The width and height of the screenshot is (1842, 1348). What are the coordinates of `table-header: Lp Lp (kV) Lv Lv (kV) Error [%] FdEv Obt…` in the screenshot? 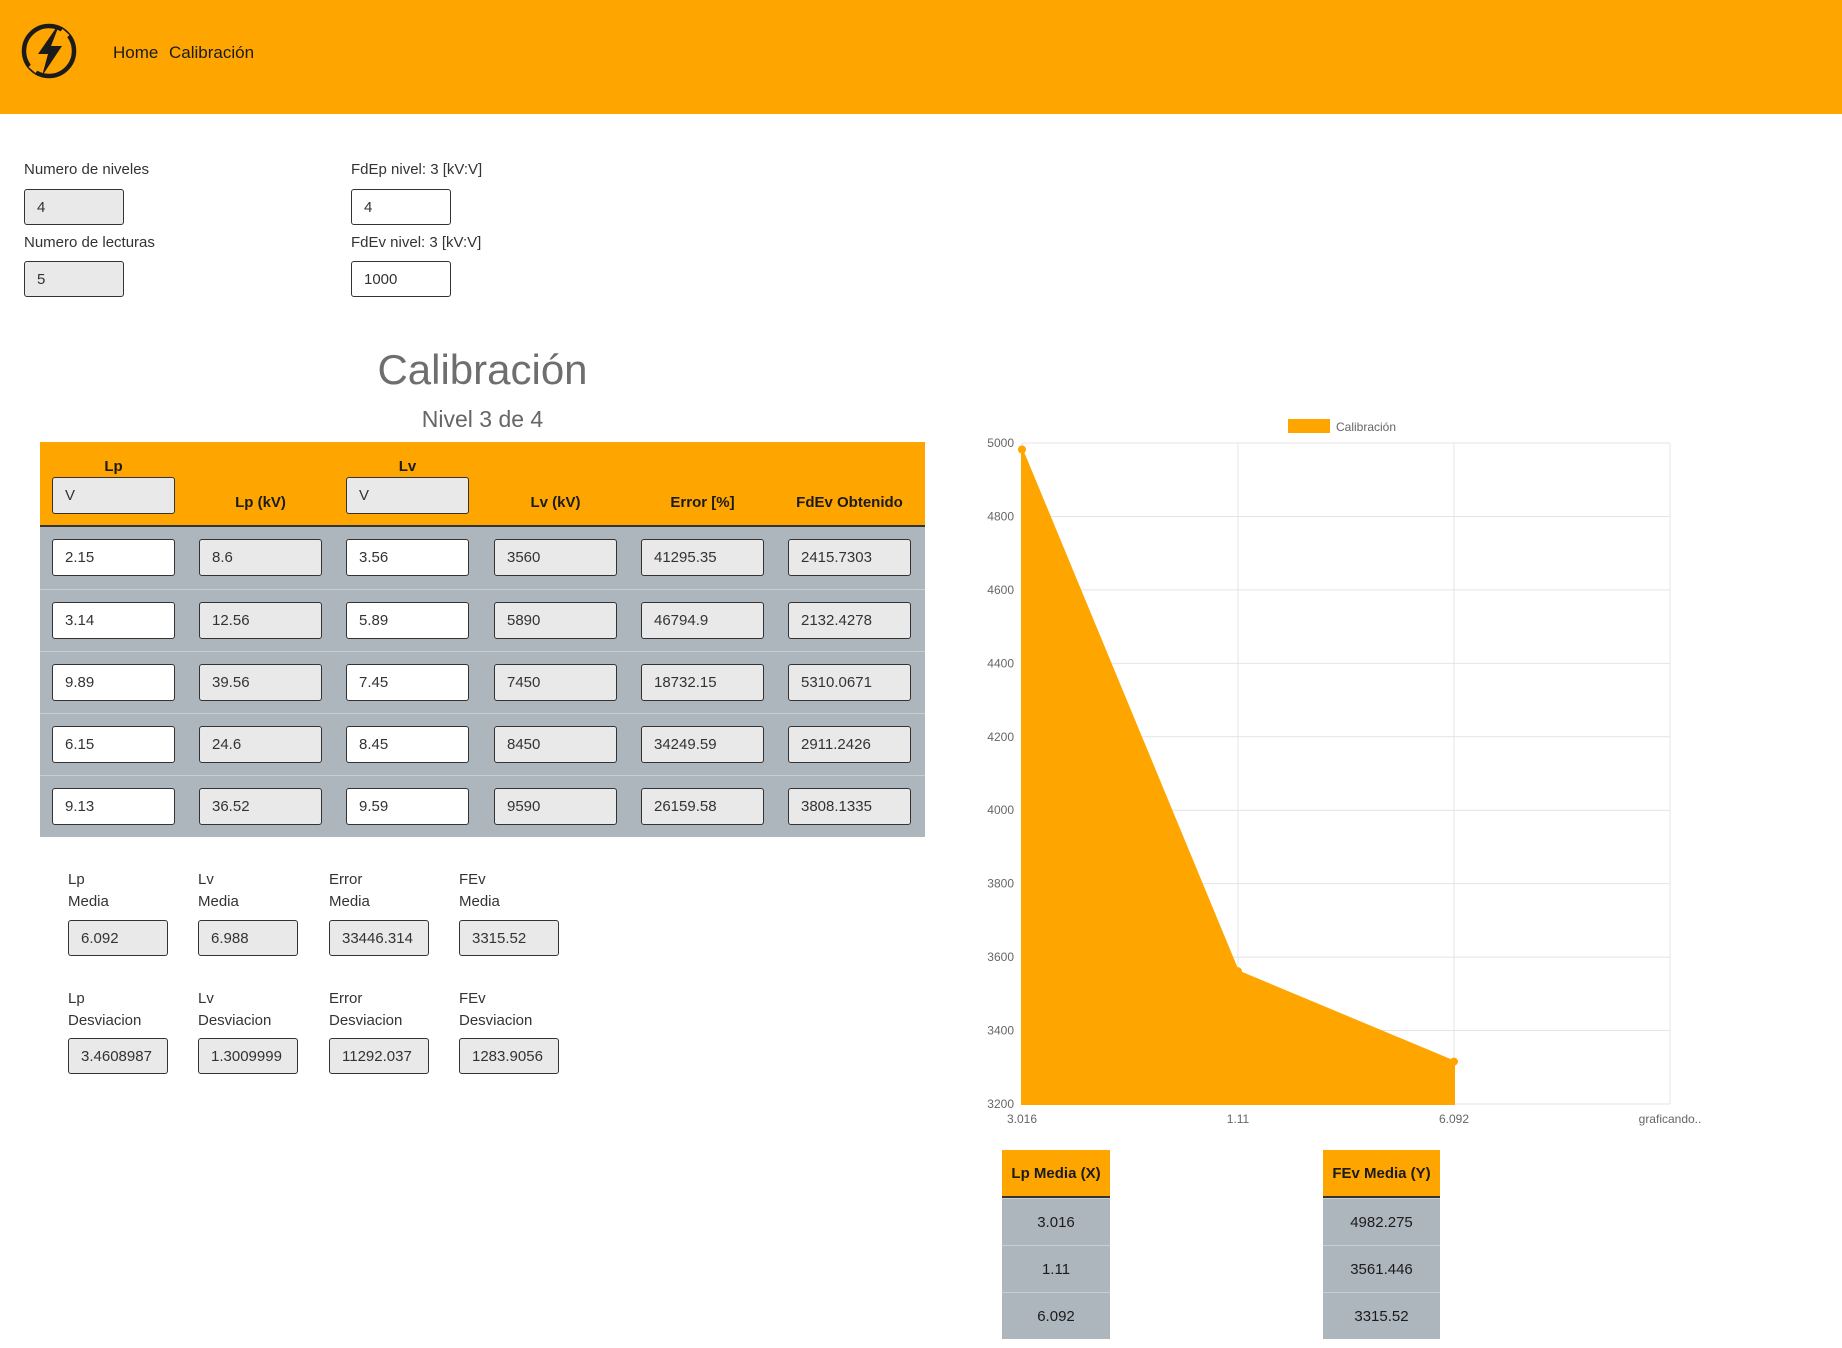 It's located at (482, 484).